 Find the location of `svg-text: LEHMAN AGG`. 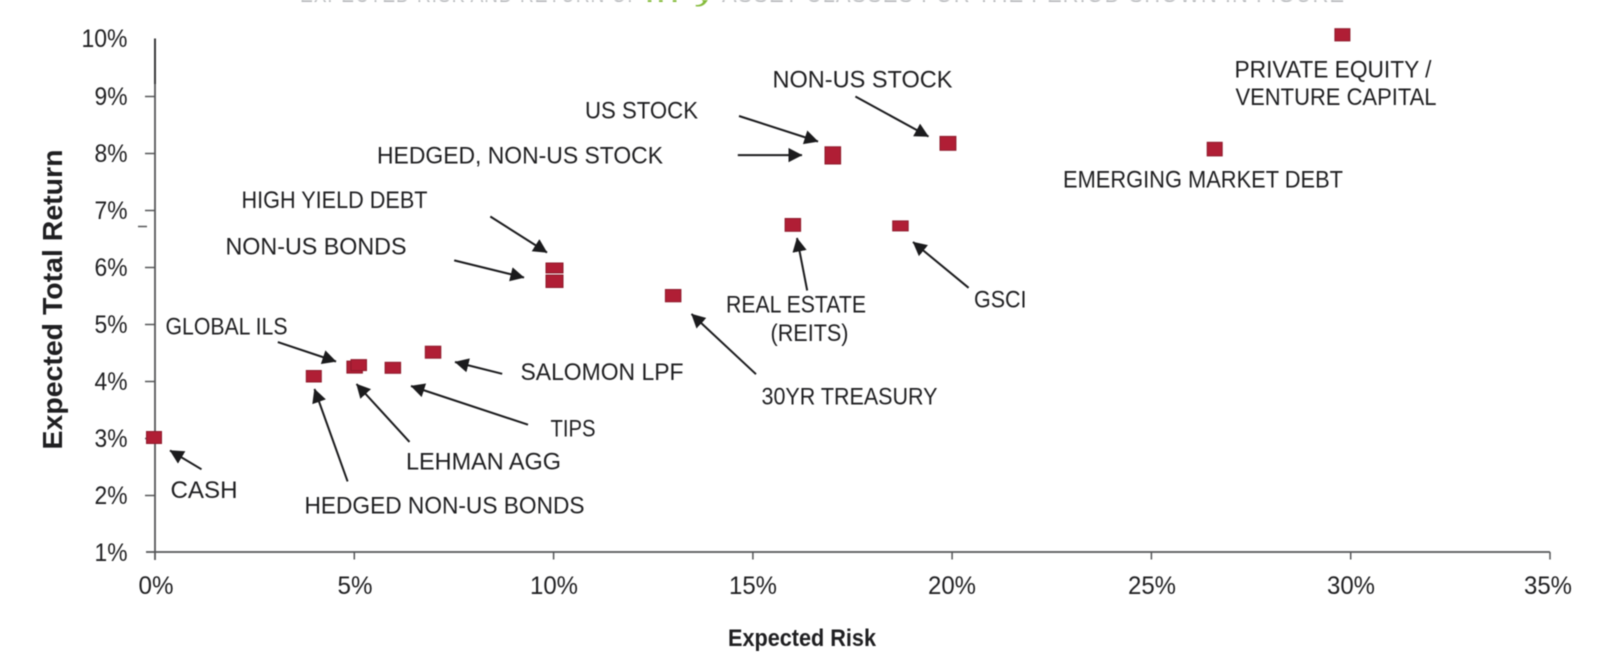

svg-text: LEHMAN AGG is located at coordinates (483, 462).